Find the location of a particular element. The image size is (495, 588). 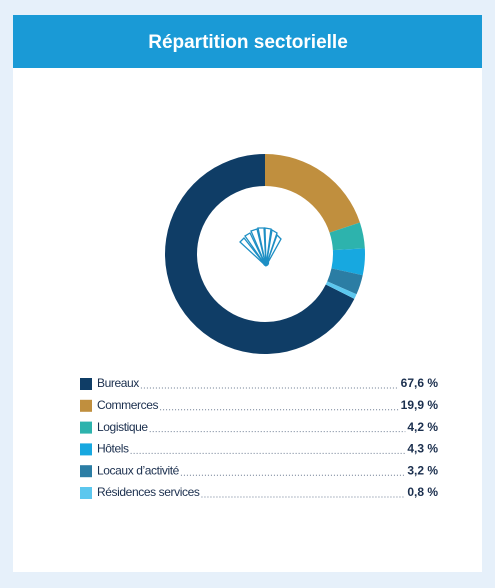

legend-label: Résidences services is located at coordinates (148, 492).